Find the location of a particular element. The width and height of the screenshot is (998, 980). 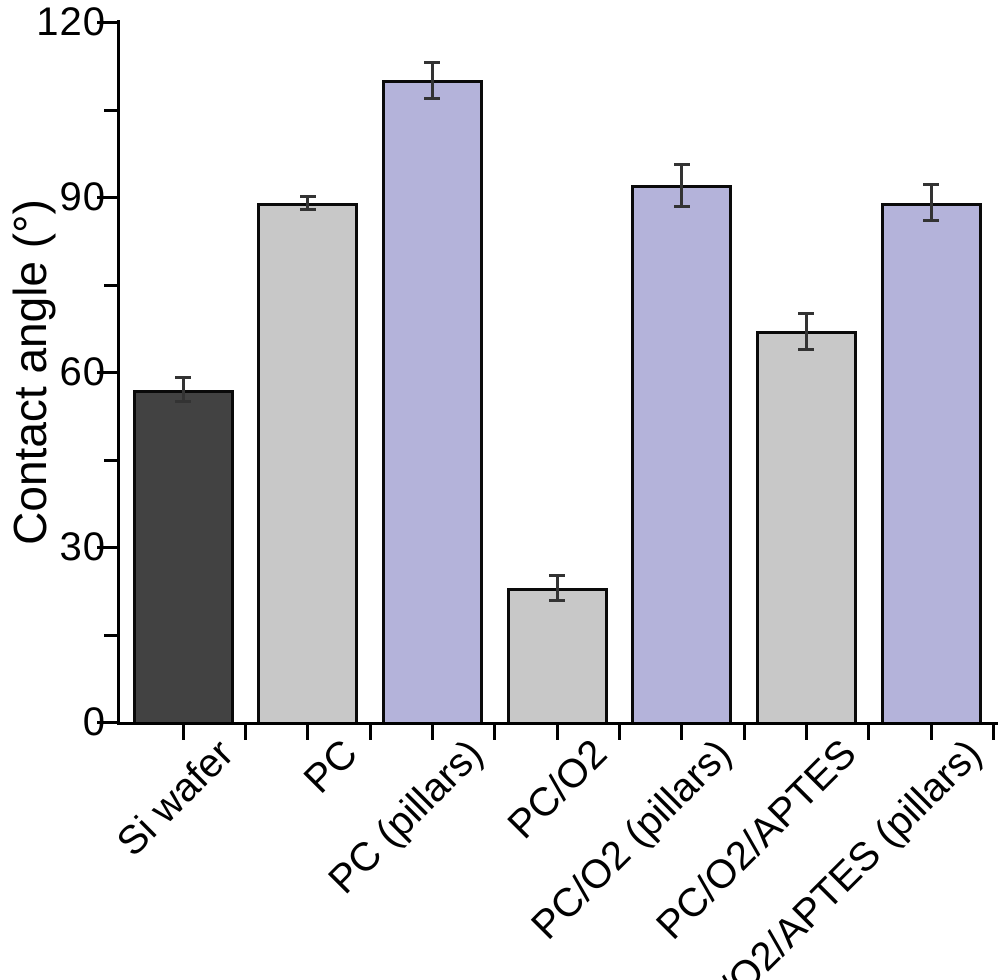

bar-si-wafer is located at coordinates (183, 557).